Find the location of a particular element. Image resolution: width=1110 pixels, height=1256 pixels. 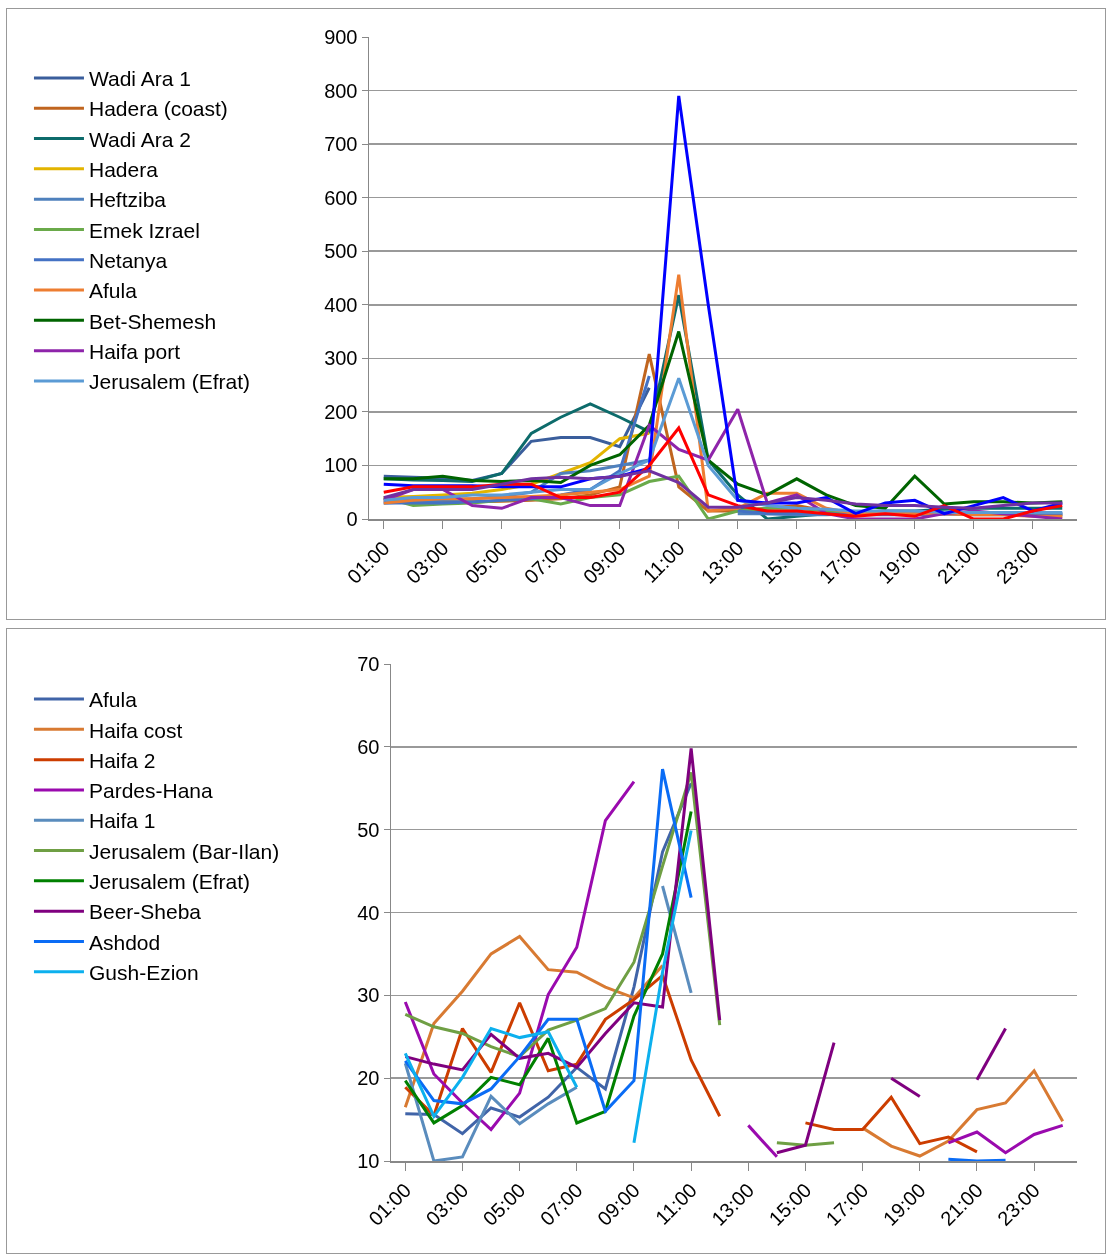

y-tick-label: 700 is located at coordinates (341, 144).